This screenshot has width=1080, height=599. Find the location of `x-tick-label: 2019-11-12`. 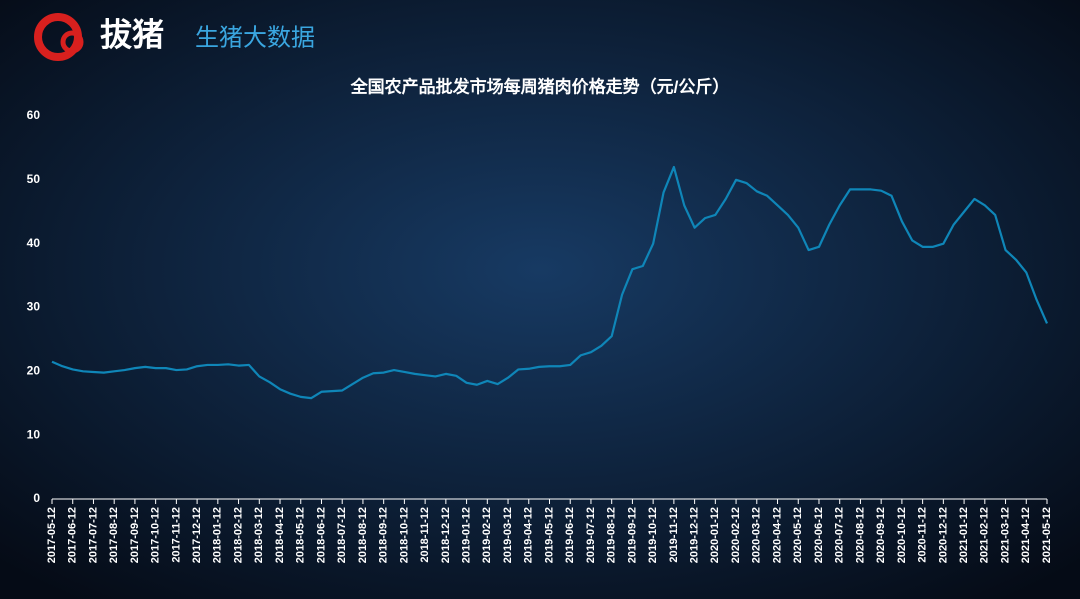

x-tick-label: 2019-11-12 is located at coordinates (674, 535).